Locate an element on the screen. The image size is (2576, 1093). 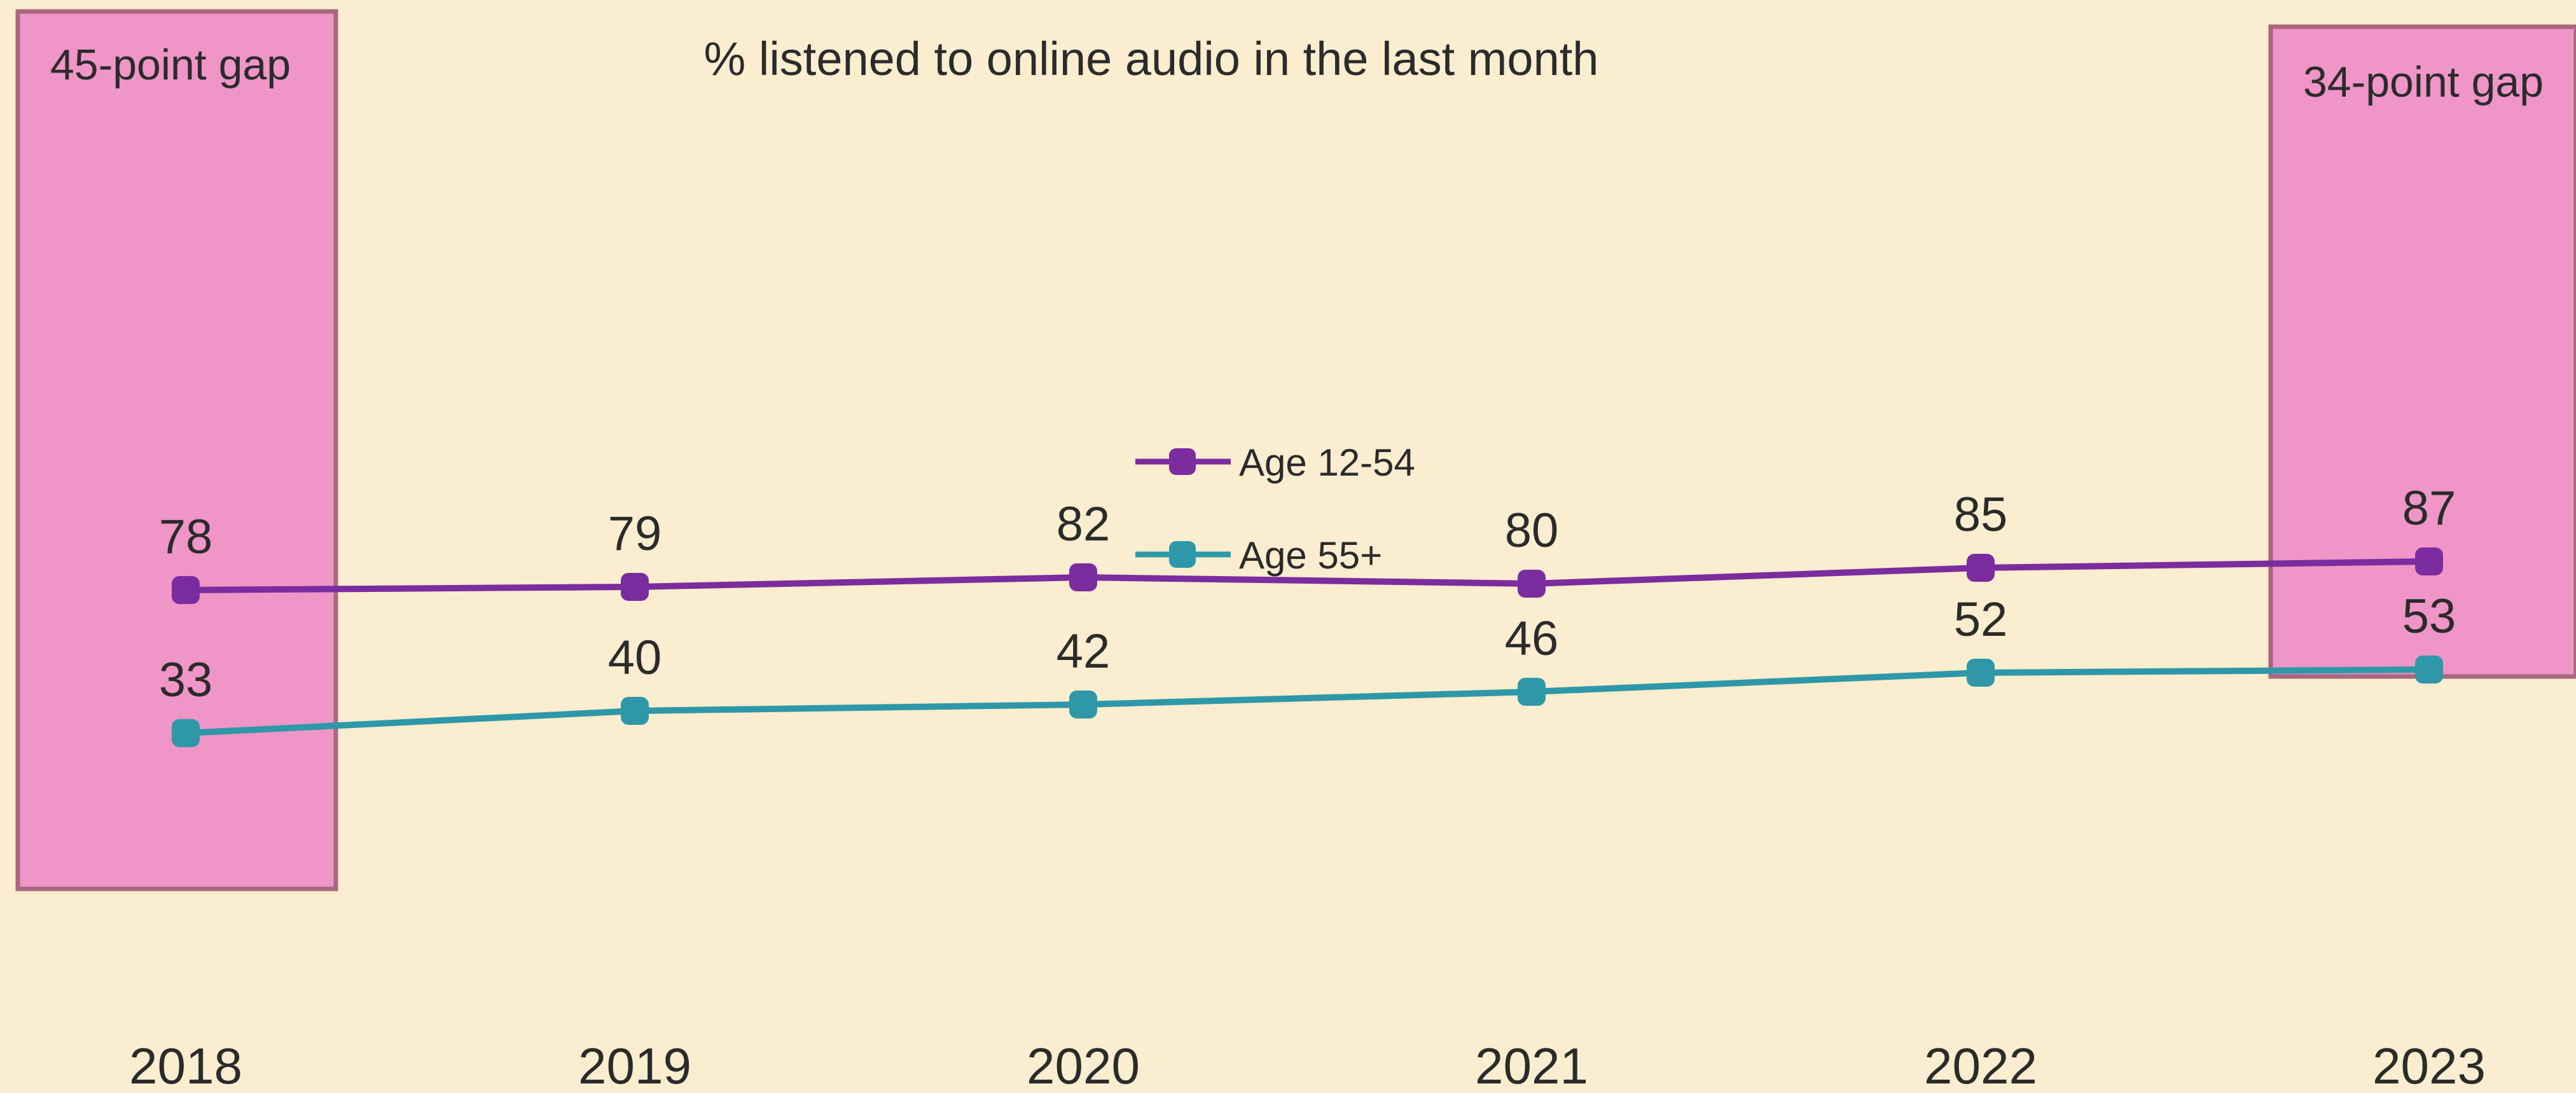
series-1: 78 79 82 80 85 87 is located at coordinates (1307, 542).